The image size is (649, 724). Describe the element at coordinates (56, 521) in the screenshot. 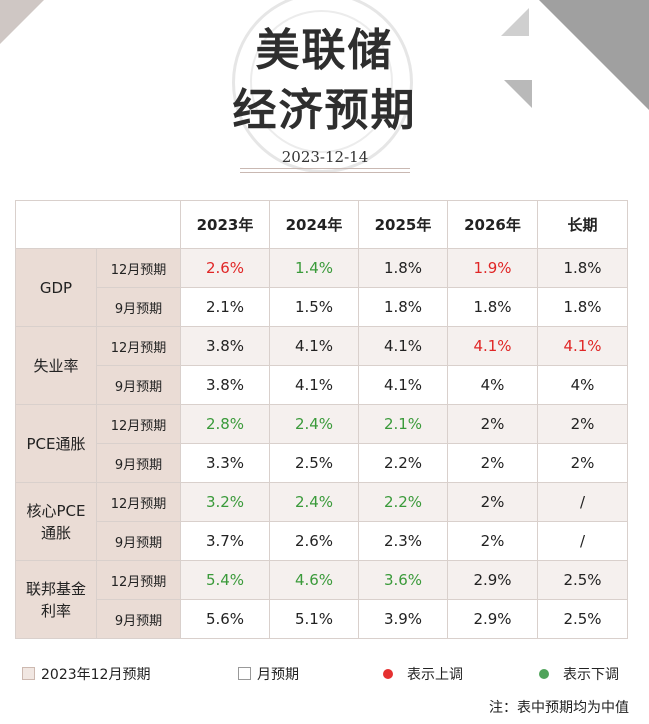

I see `row-category: 核心PCE 通胀` at that location.